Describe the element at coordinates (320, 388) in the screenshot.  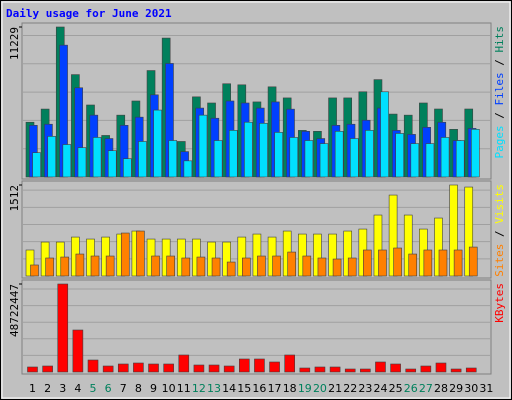
I see `x-tick-label: 20` at that location.